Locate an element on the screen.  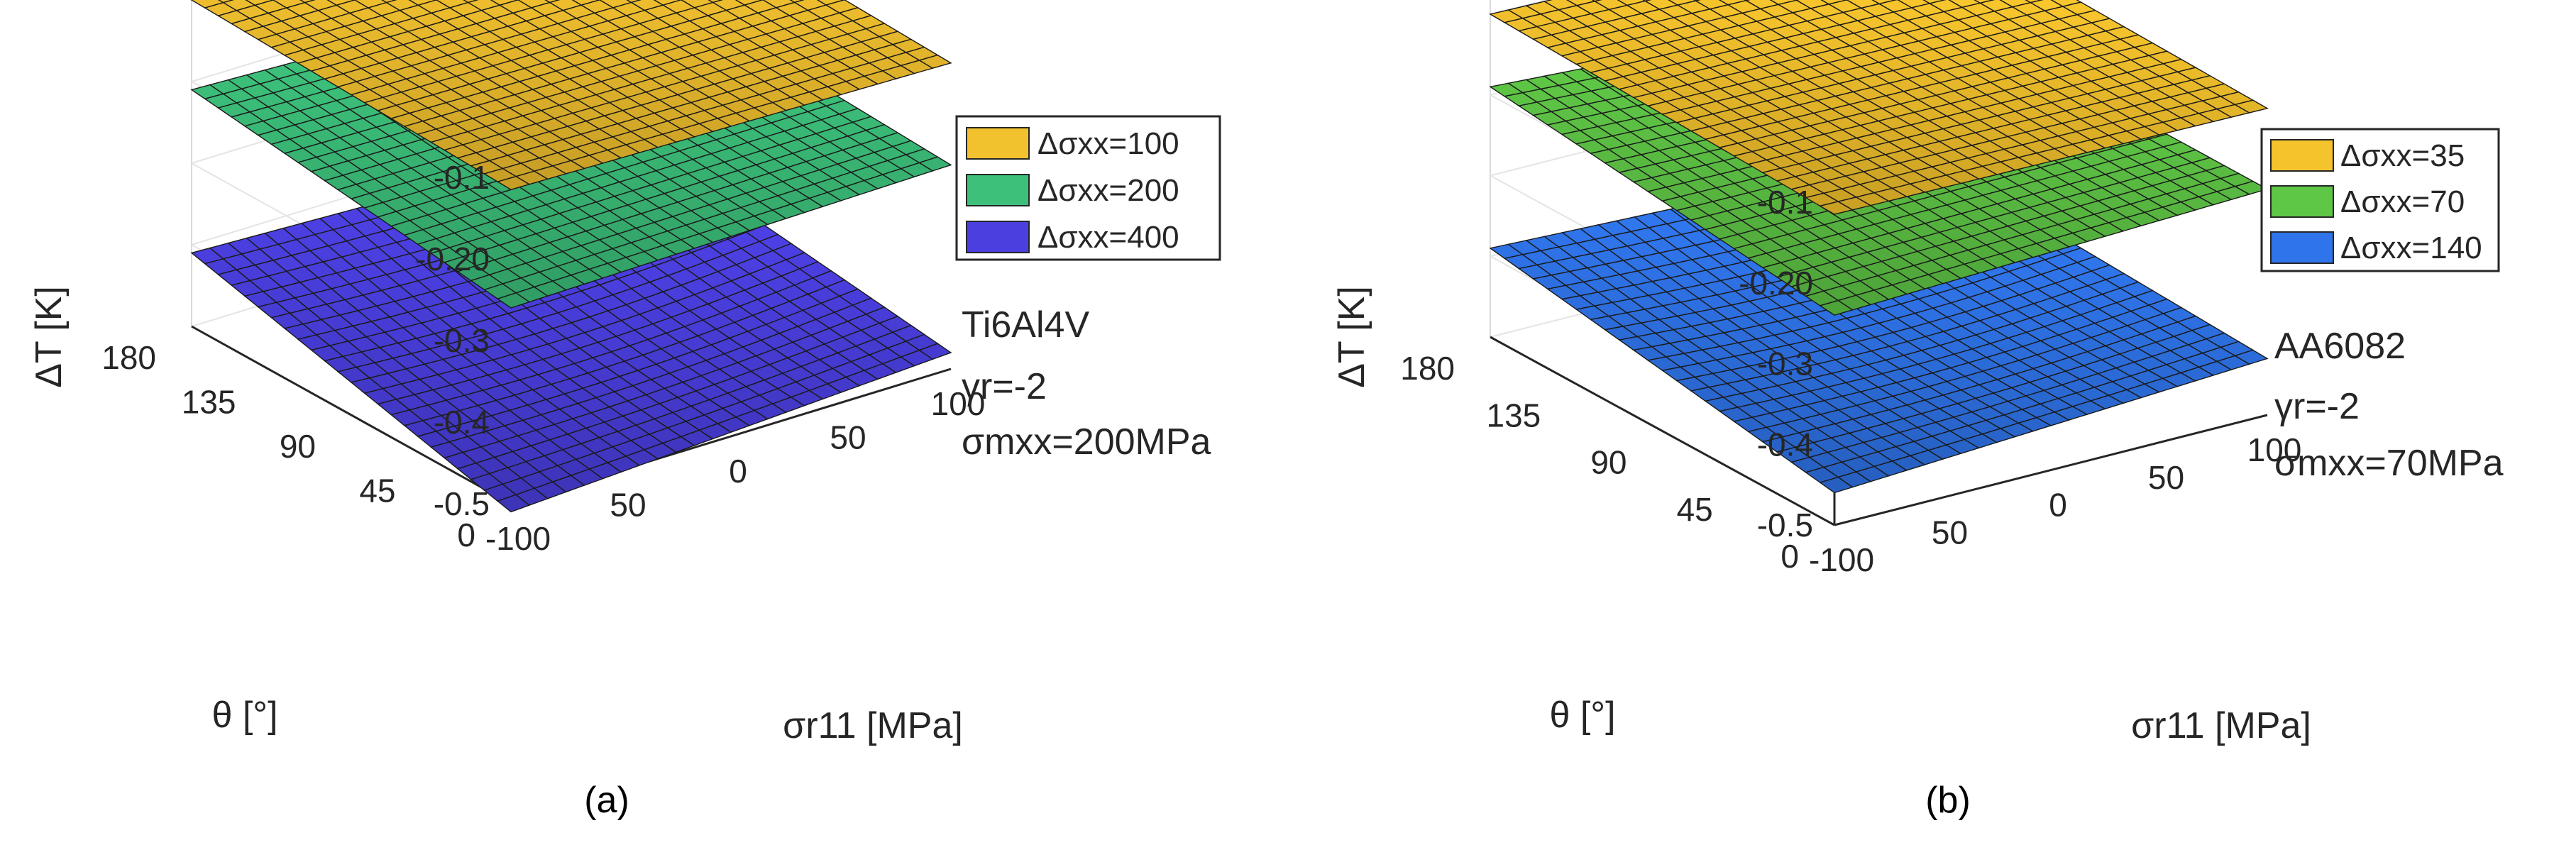
legend-label: Δσxx=140 is located at coordinates (2411, 248).